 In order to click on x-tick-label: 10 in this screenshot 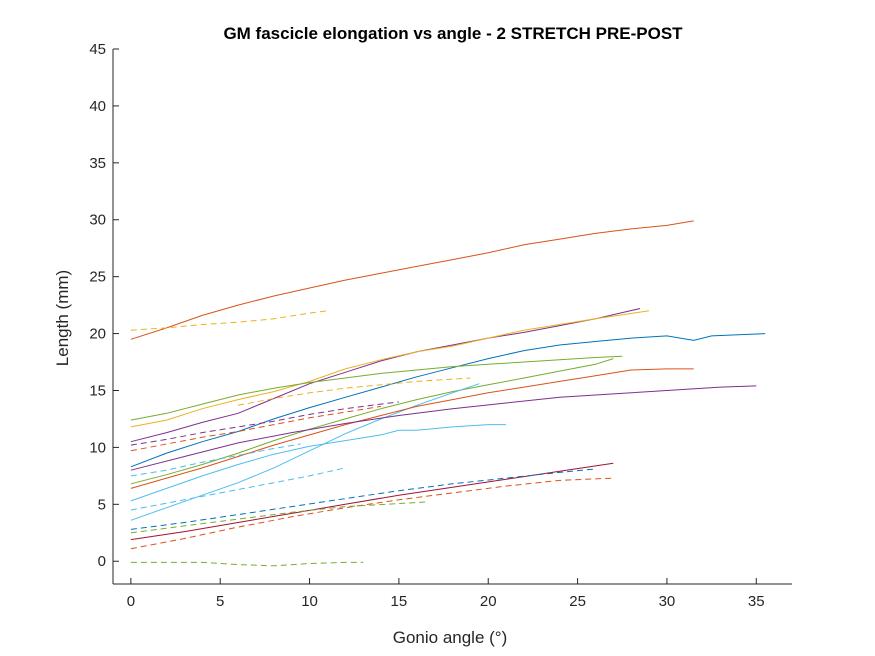, I will do `click(309, 601)`.